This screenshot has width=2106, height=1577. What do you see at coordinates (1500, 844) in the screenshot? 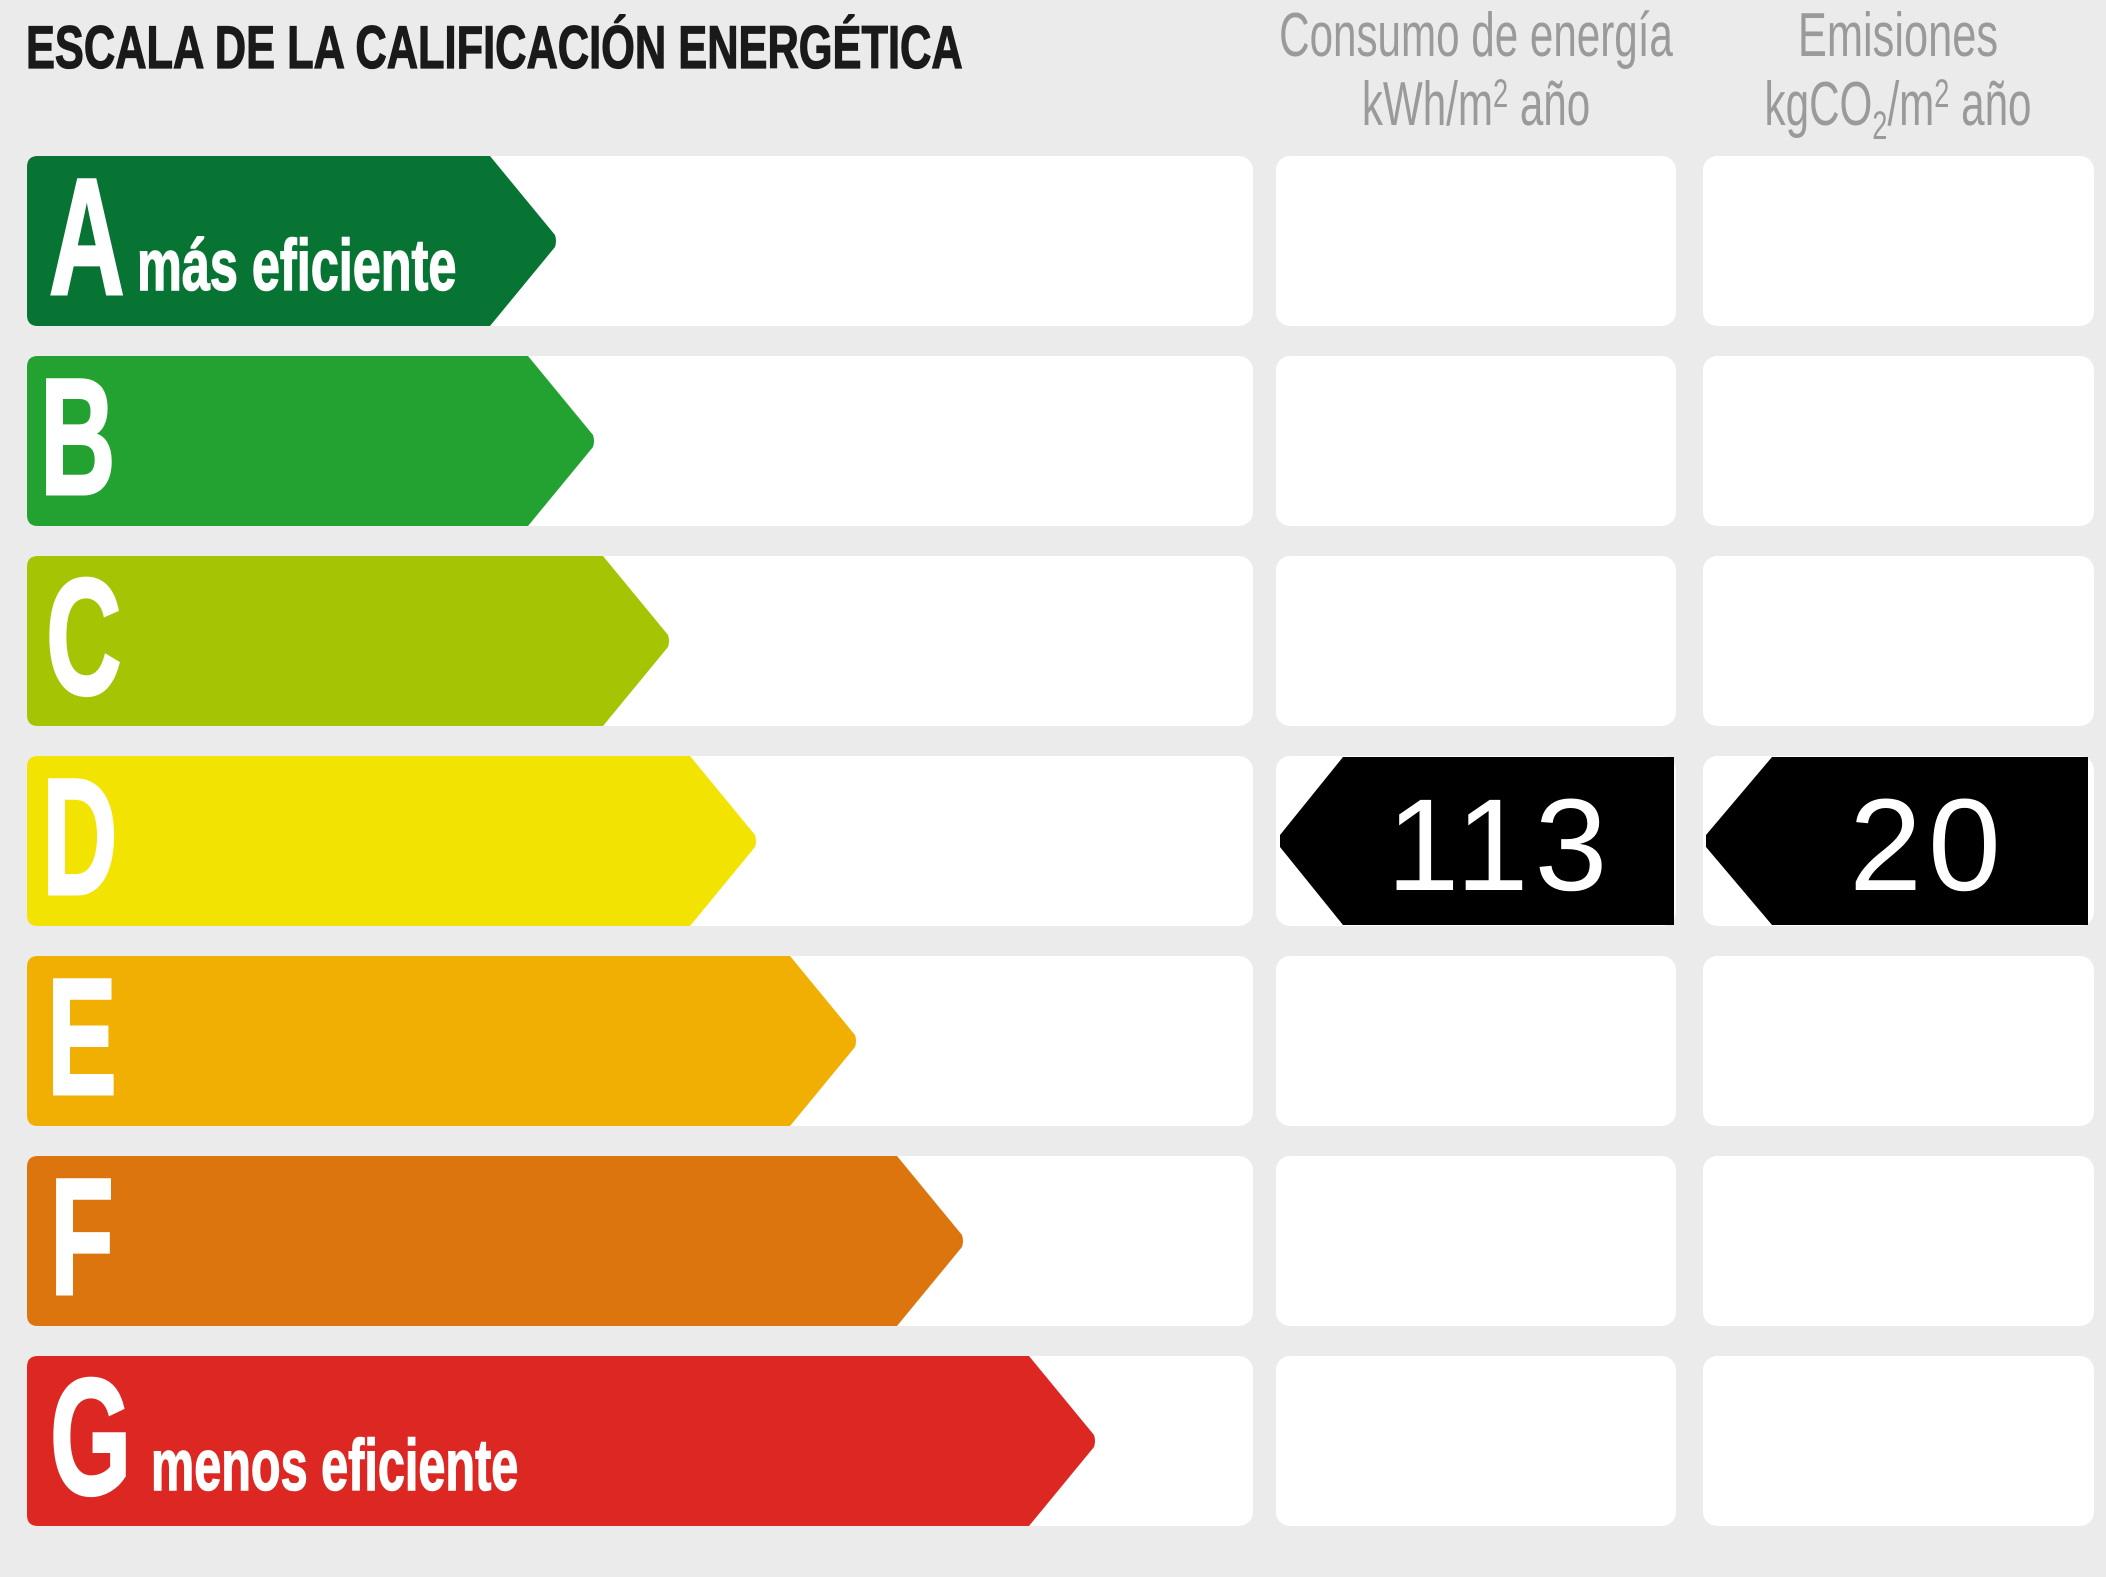
I see `svg-text: 113` at bounding box center [1500, 844].